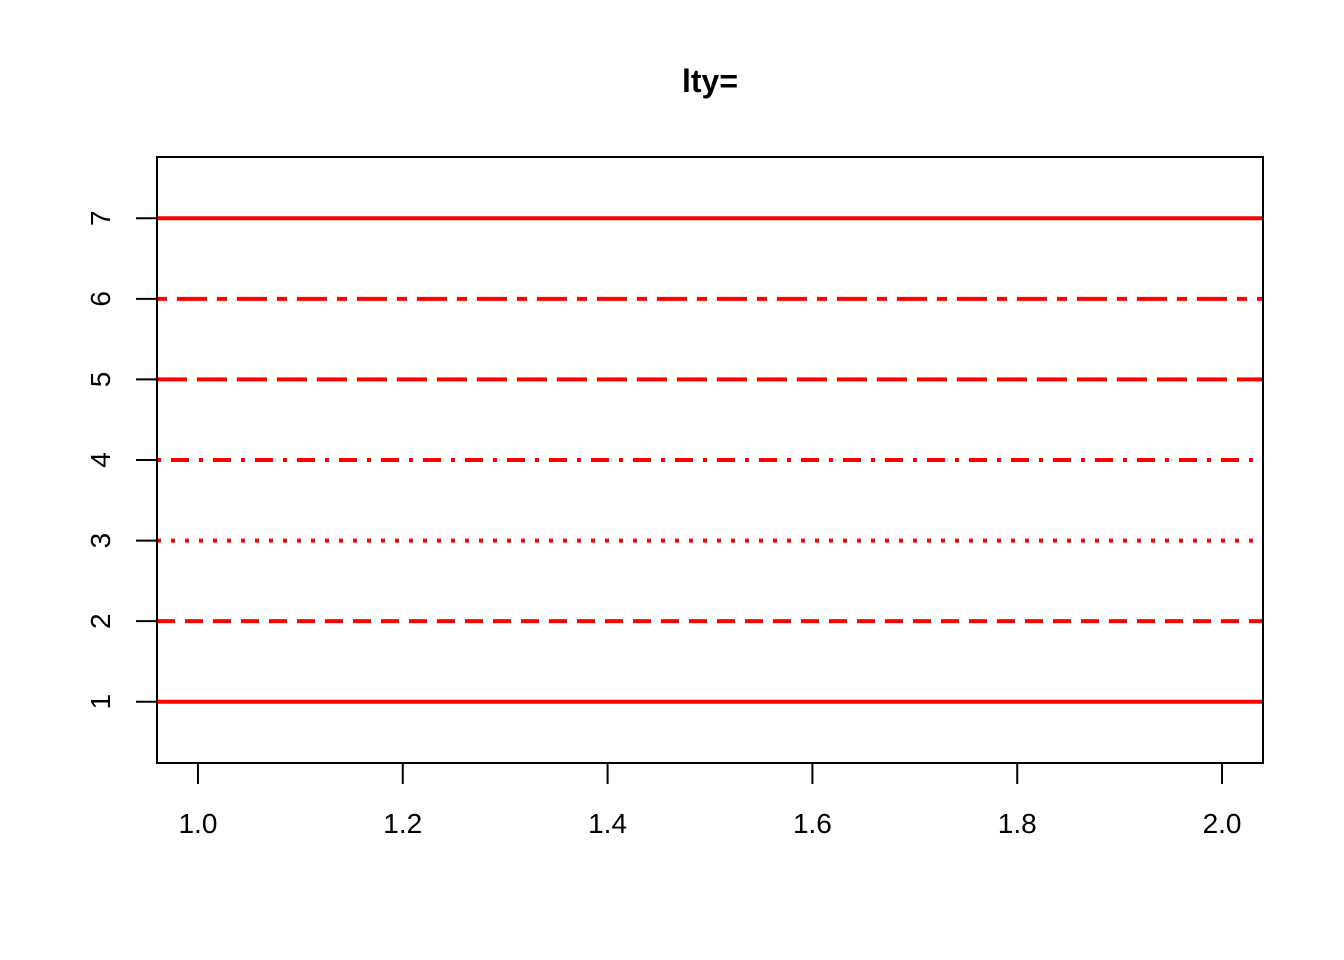  I want to click on y-tick-label: 5, so click(100, 380).